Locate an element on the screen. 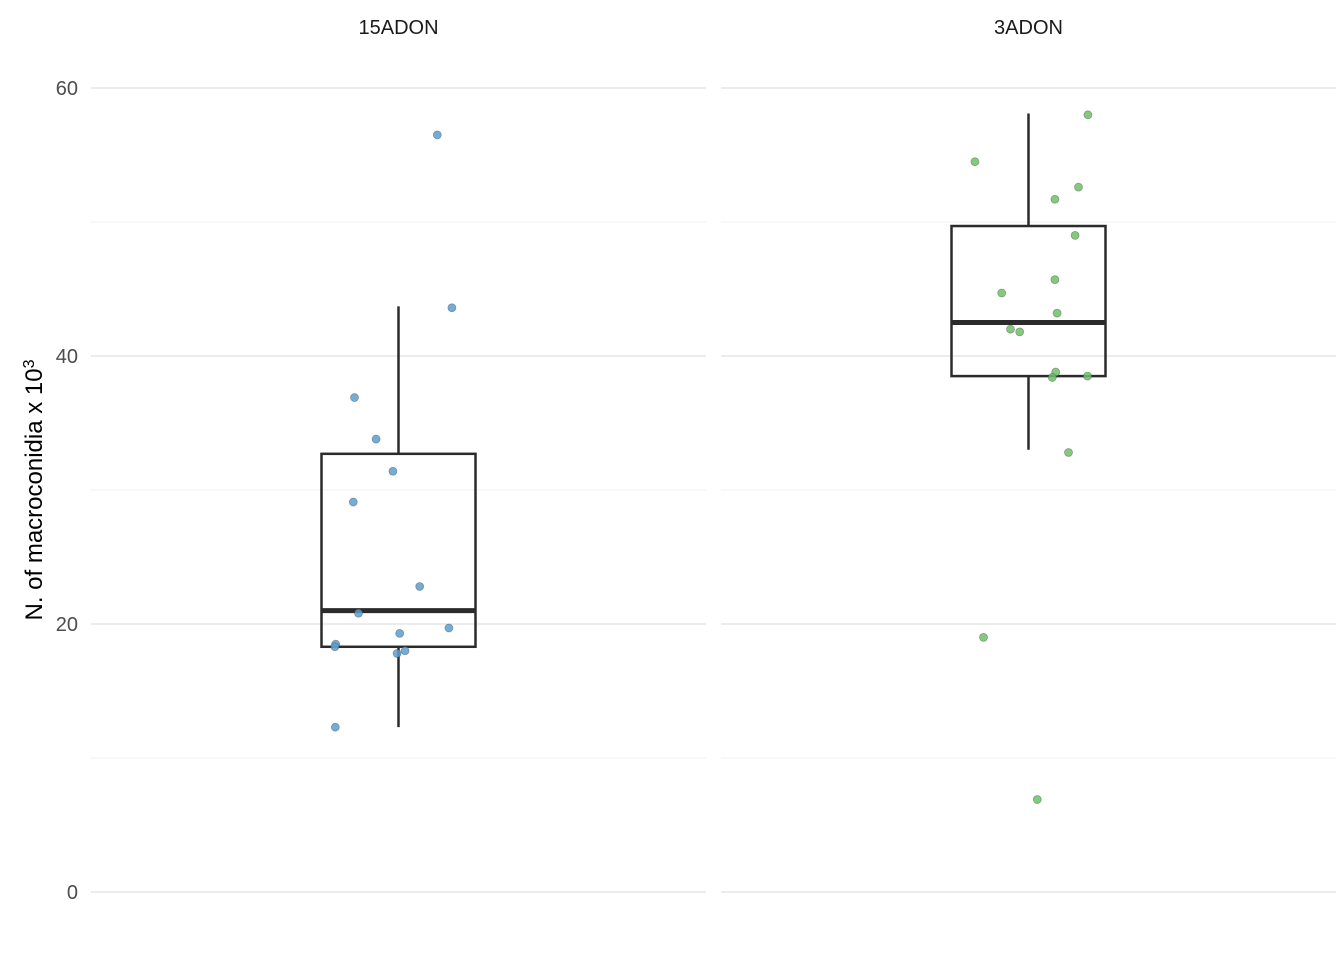 This screenshot has width=1344, height=960. facet-title: 3ADON is located at coordinates (1028, 28).